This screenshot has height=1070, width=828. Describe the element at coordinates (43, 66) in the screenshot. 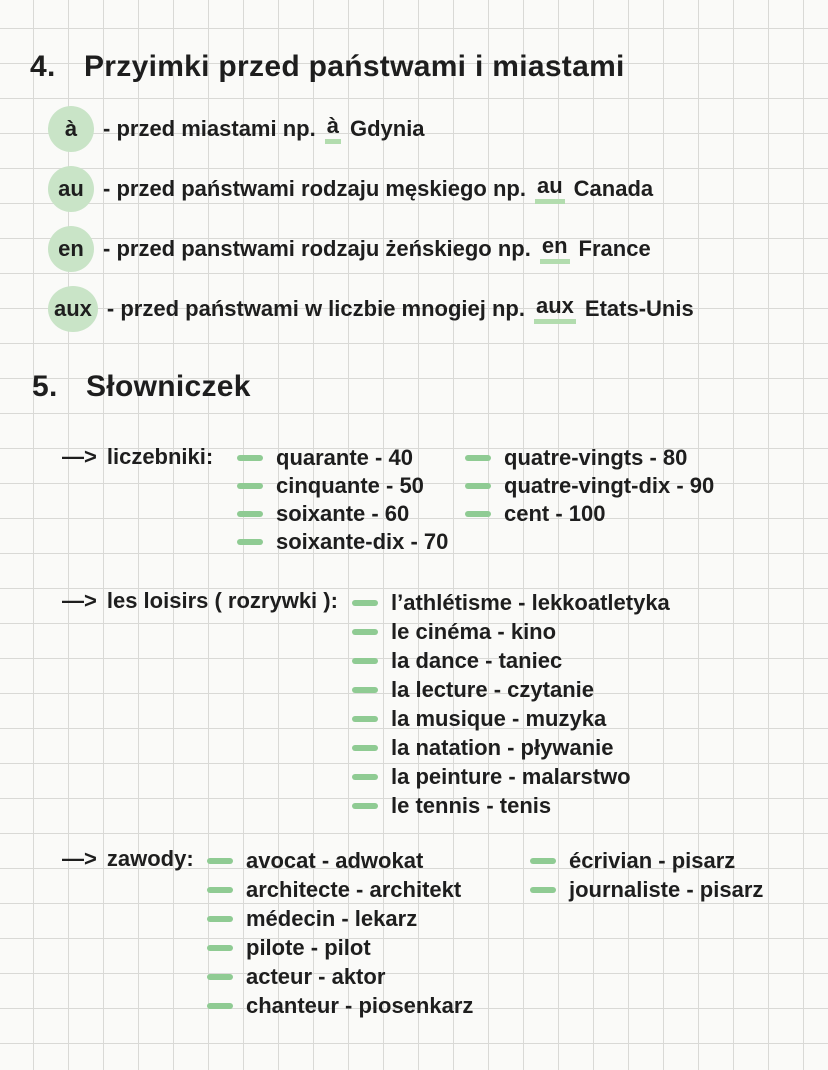

I see `section-number: 4.` at that location.